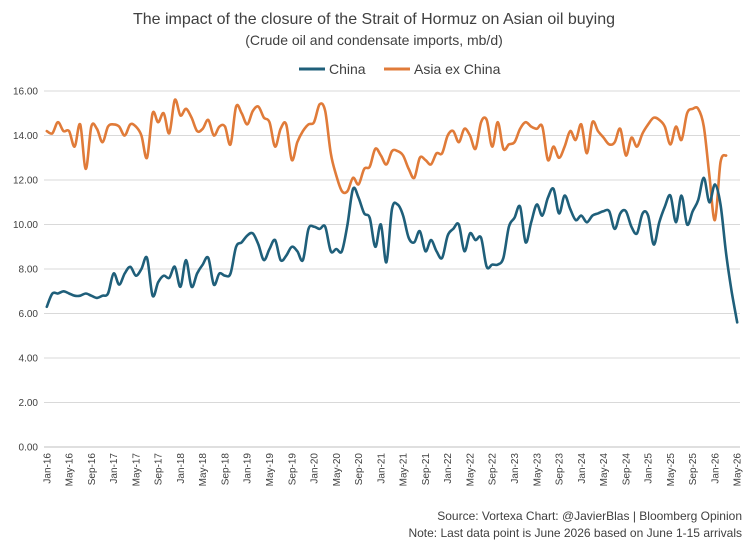 The width and height of the screenshot is (748, 541). I want to click on x-tick-label: Sep-17, so click(159, 469).